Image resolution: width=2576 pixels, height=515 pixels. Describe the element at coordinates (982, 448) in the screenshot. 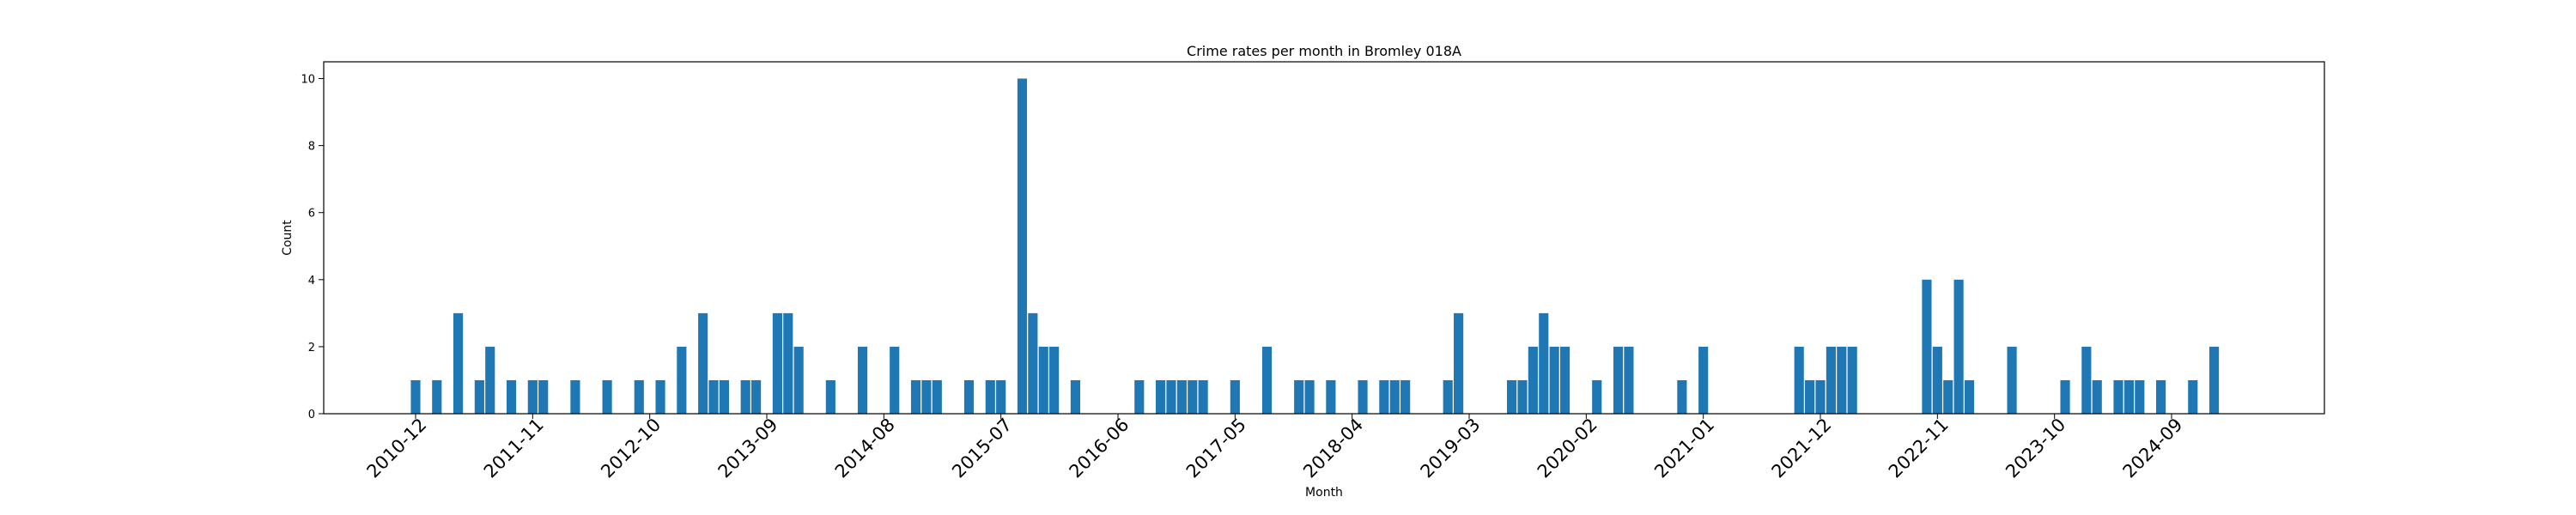

I see `x-tick-label: 2015-07` at that location.